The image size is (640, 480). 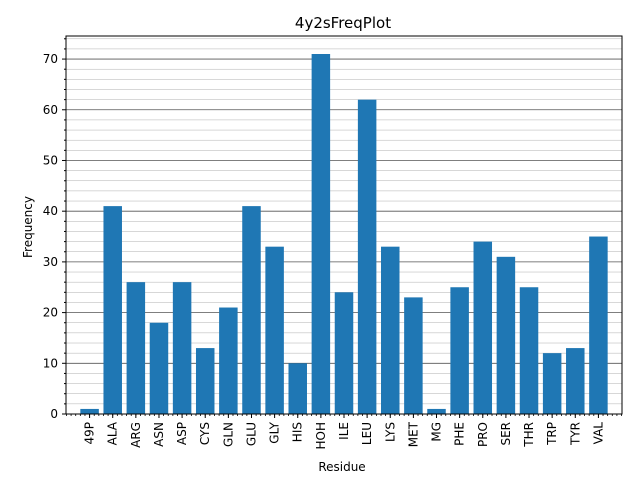 I want to click on y-tick-label: 0, so click(x=54, y=414).